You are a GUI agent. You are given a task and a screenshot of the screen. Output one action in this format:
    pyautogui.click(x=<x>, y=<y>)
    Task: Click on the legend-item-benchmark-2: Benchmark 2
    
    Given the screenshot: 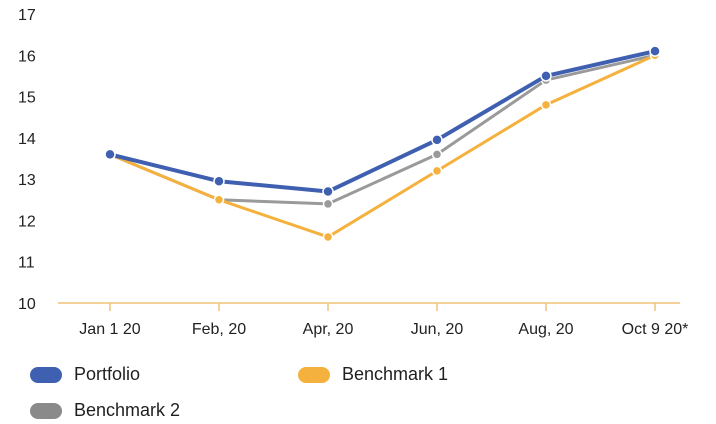 What is the action you would take?
    pyautogui.click(x=105, y=410)
    